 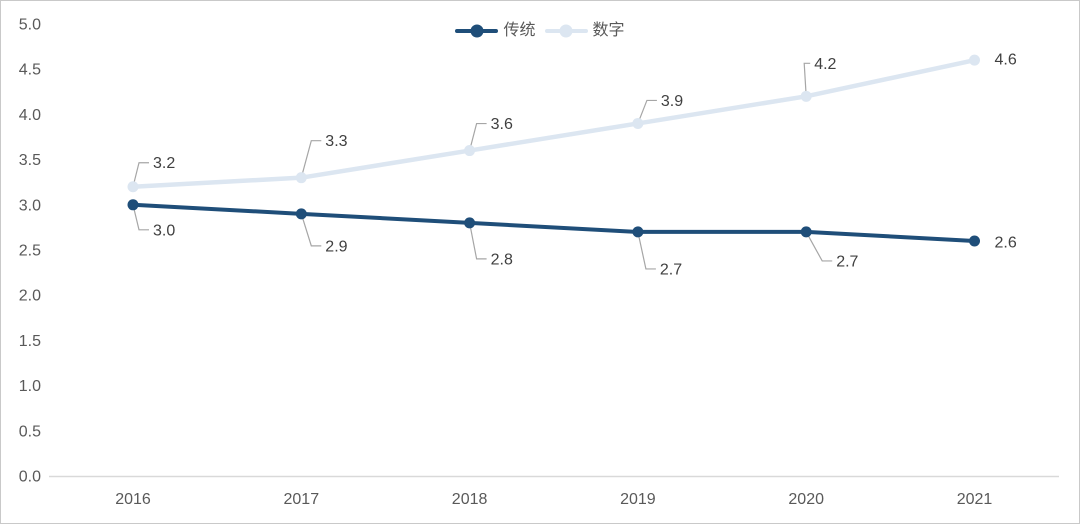 What do you see at coordinates (1006, 60) in the screenshot?
I see `data-label-digital: 4.6` at bounding box center [1006, 60].